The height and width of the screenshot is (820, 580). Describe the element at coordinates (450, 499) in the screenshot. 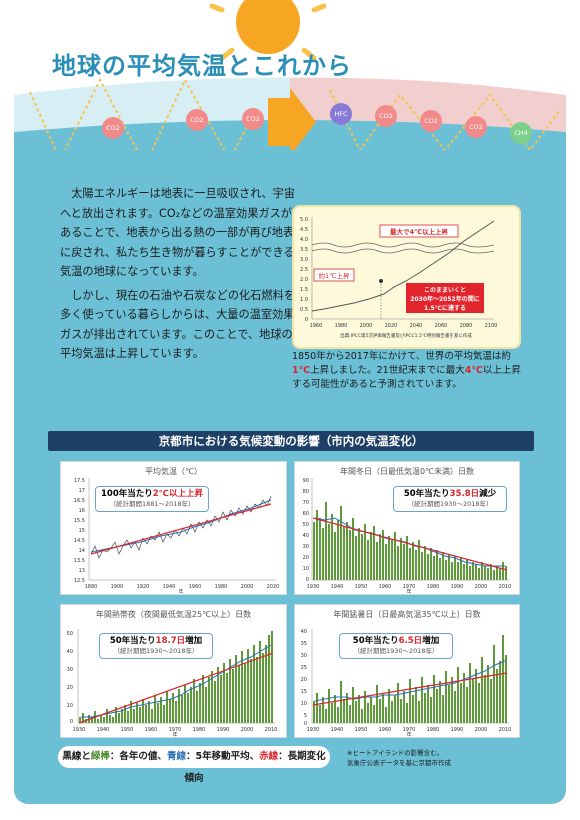

I see `trend-callout: 50年当たり35.8日減少 （統計期間1930～2018年）` at that location.